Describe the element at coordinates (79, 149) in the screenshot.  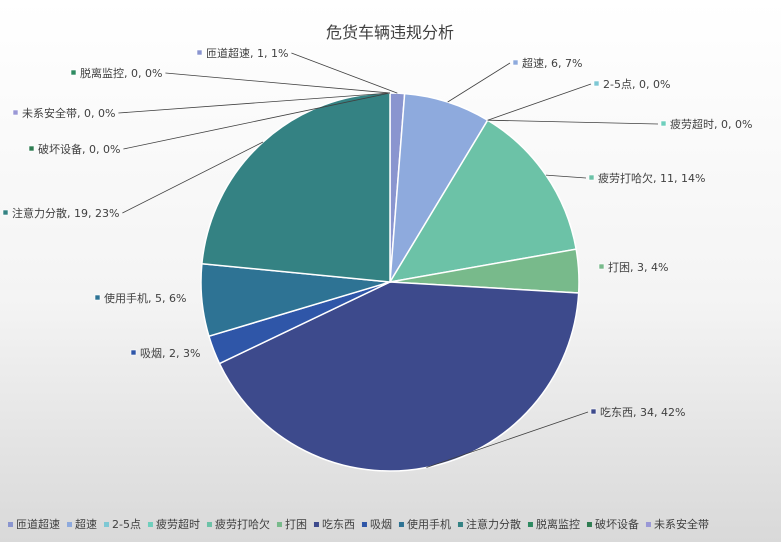
I see `data-label: 破坏设备, 0, 0%` at that location.